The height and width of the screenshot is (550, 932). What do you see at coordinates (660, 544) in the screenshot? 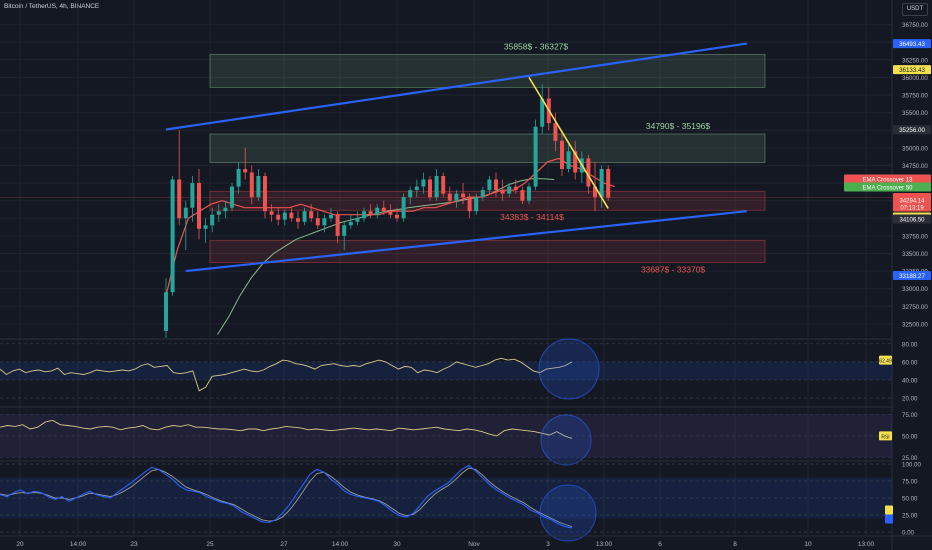
I see `time-axis-label: 6` at bounding box center [660, 544].